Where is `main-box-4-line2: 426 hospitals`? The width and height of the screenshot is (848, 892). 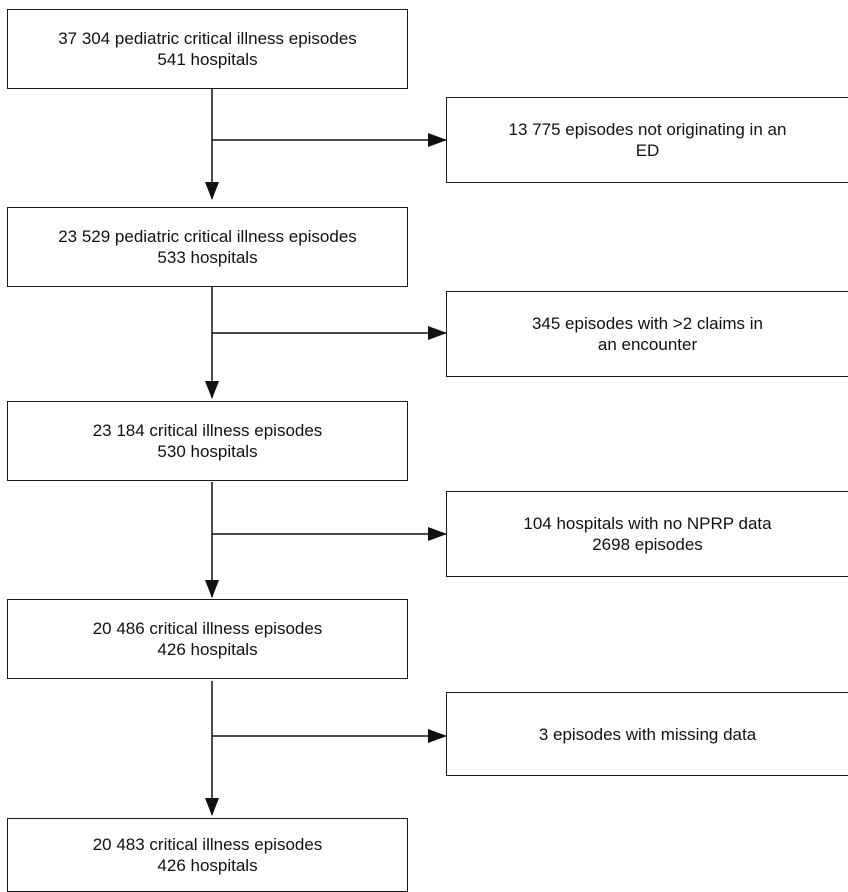
main-box-4-line2: 426 hospitals is located at coordinates (207, 649).